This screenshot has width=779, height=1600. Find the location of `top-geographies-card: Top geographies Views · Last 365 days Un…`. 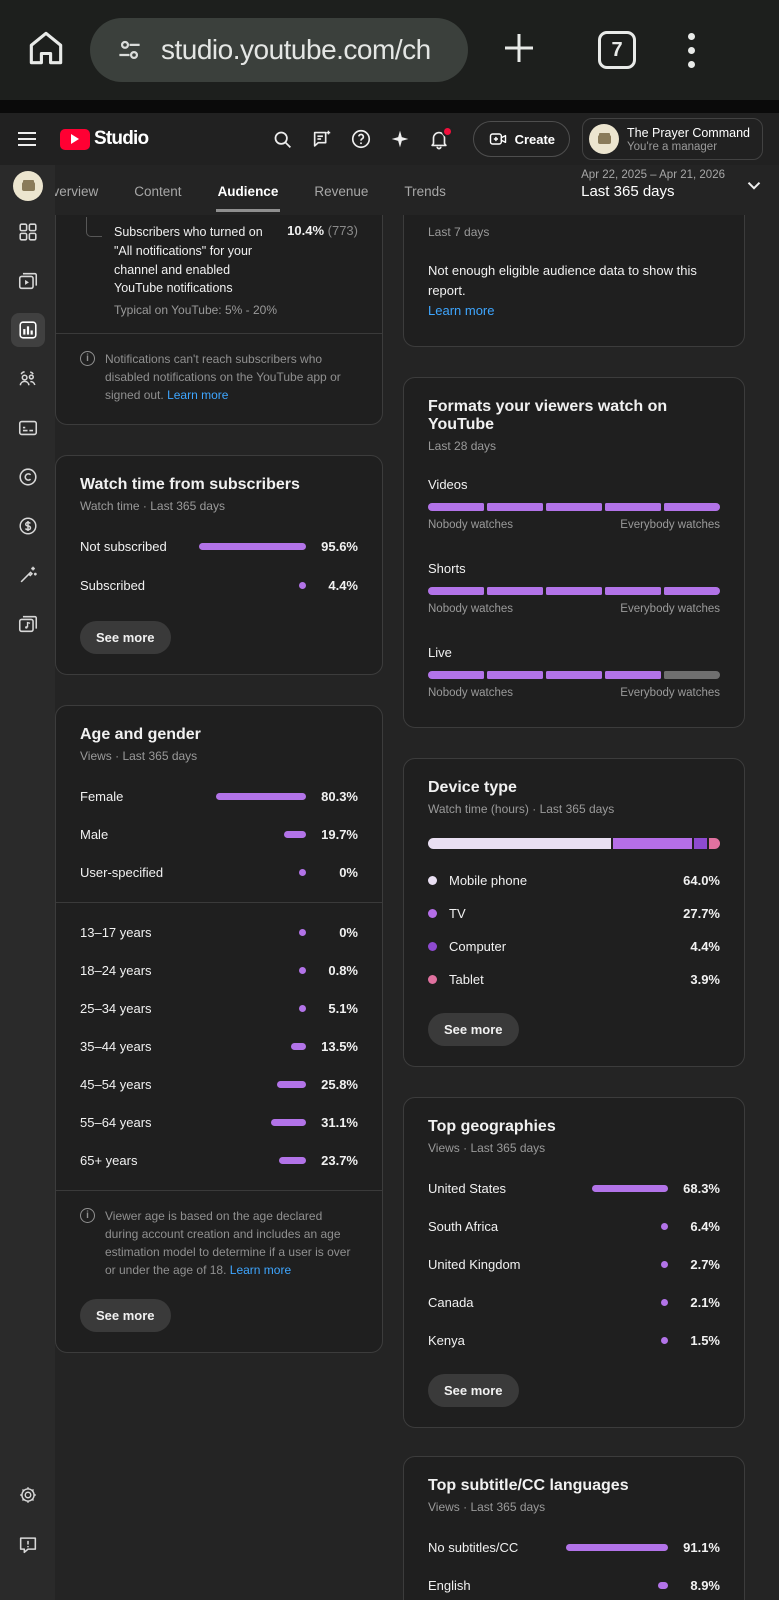

top-geographies-card: Top geographies Views · Last 365 days Un… is located at coordinates (574, 1262).